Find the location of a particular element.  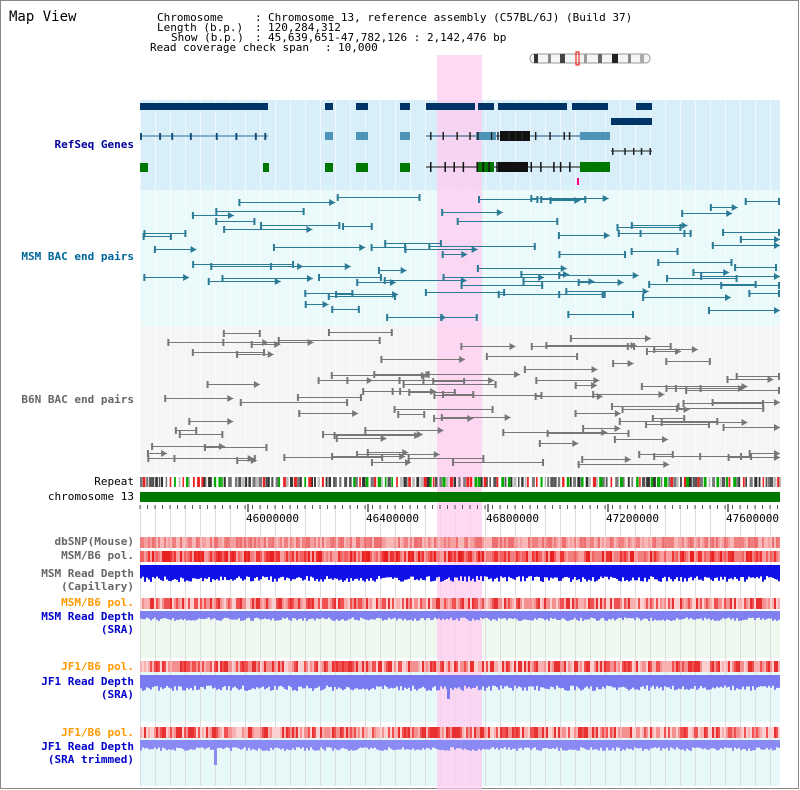

msm-bac-pair-arrow is located at coordinates (395, 294).